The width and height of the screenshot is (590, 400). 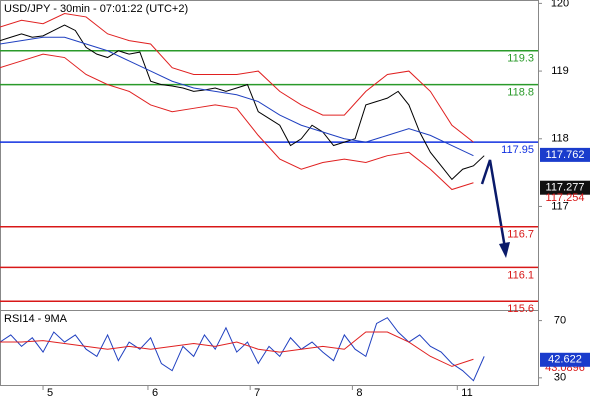 I want to click on level-label: 118.8, so click(x=520, y=93).